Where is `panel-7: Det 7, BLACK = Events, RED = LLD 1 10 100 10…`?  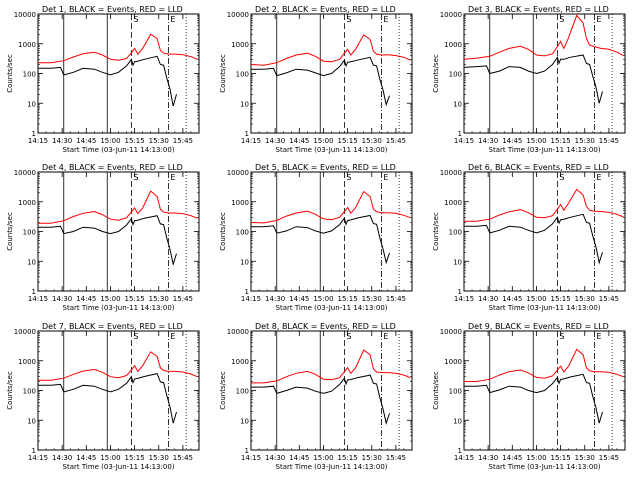
panel-7: Det 7, BLACK = Events, RED = LLD 1 10 100 10… is located at coordinates (103, 396).